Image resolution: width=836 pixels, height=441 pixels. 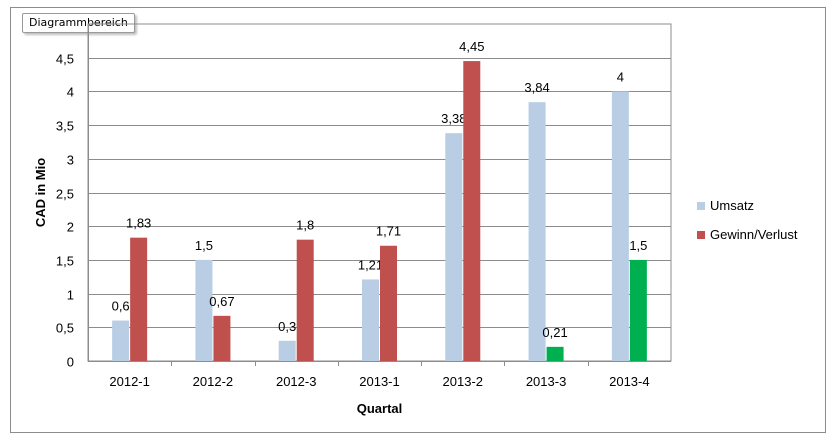 I want to click on legend-label: Umsatz, so click(x=732, y=205).